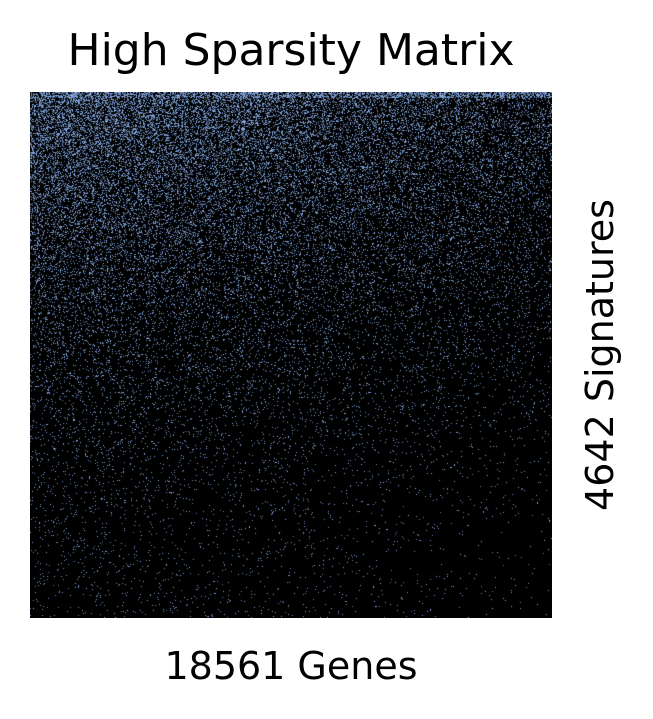  What do you see at coordinates (291, 666) in the screenshot?
I see `x-axis-label: 18561 Genes` at bounding box center [291, 666].